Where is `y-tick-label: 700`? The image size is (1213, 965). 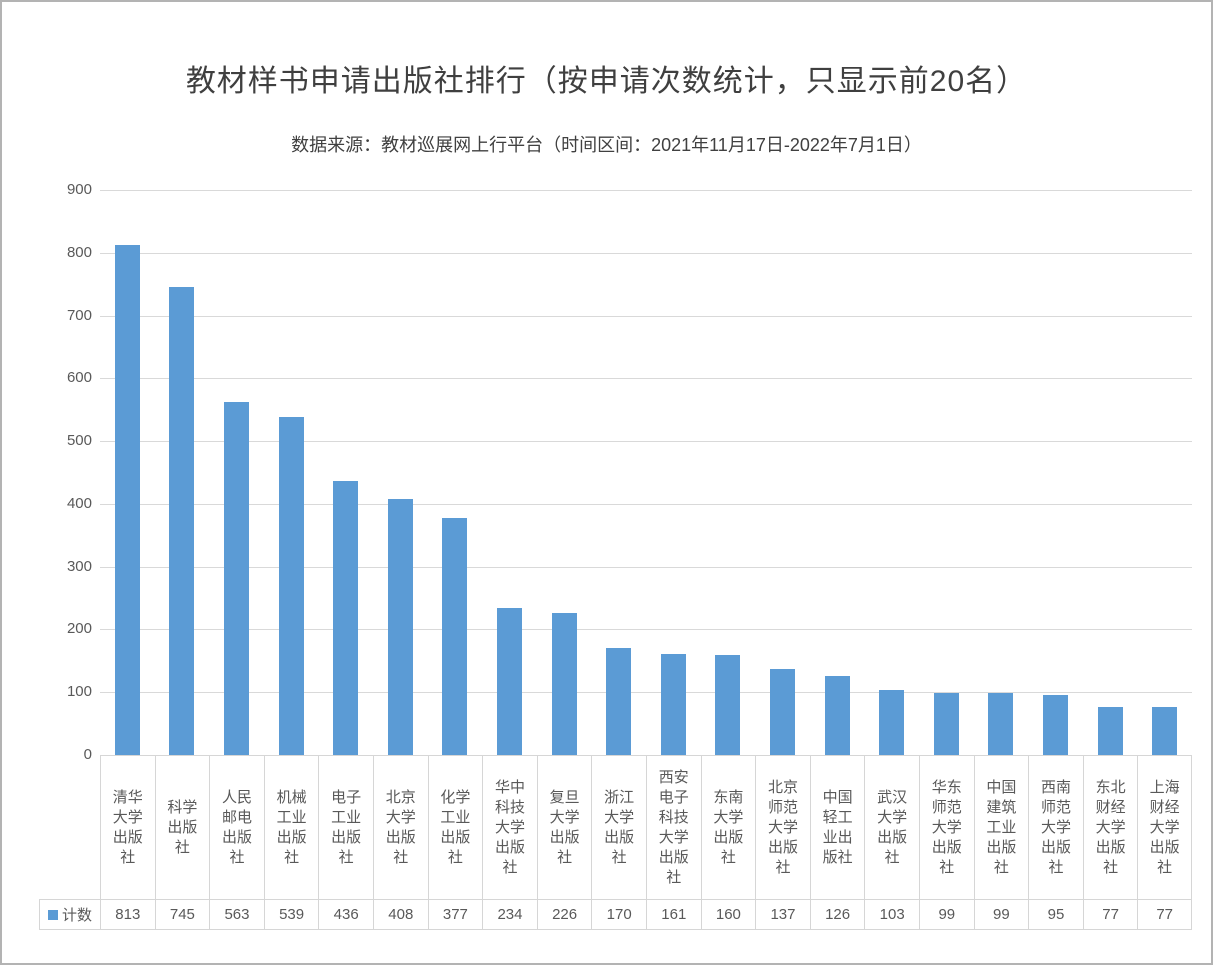
y-tick-label: 700 is located at coordinates (79, 315).